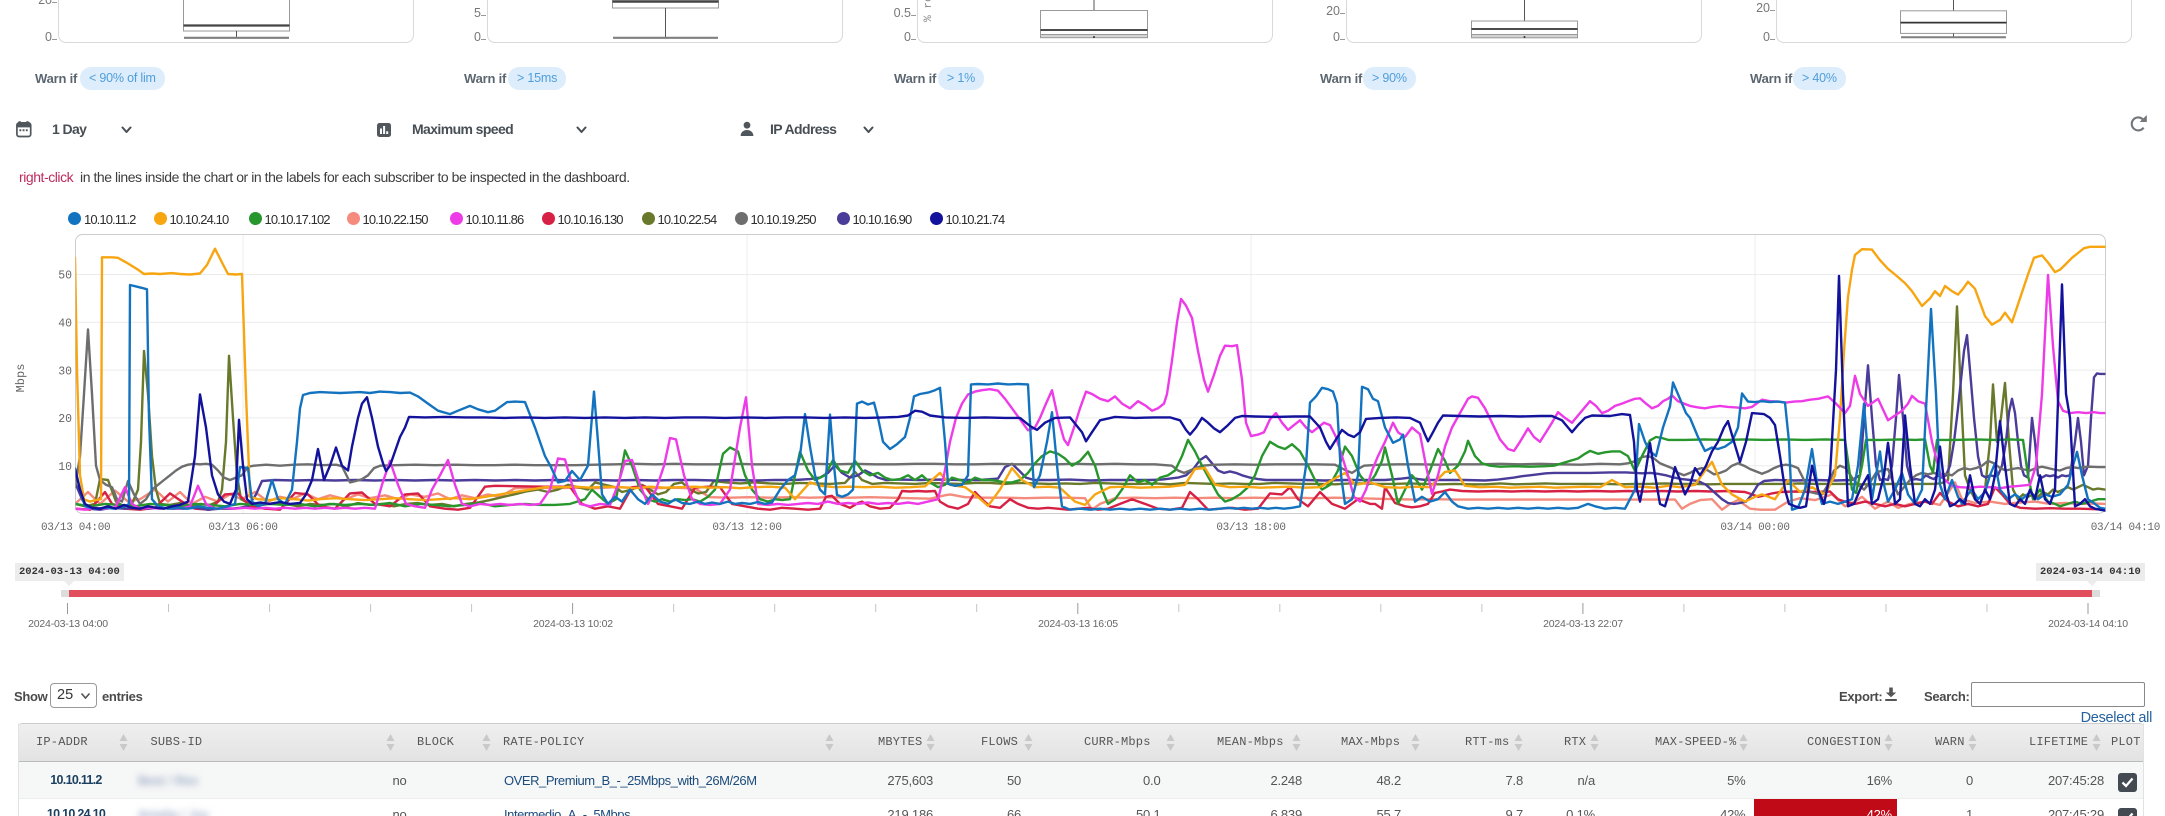  Describe the element at coordinates (1250, 528) in the screenshot. I see `svg-text: 03/13 18:00` at that location.